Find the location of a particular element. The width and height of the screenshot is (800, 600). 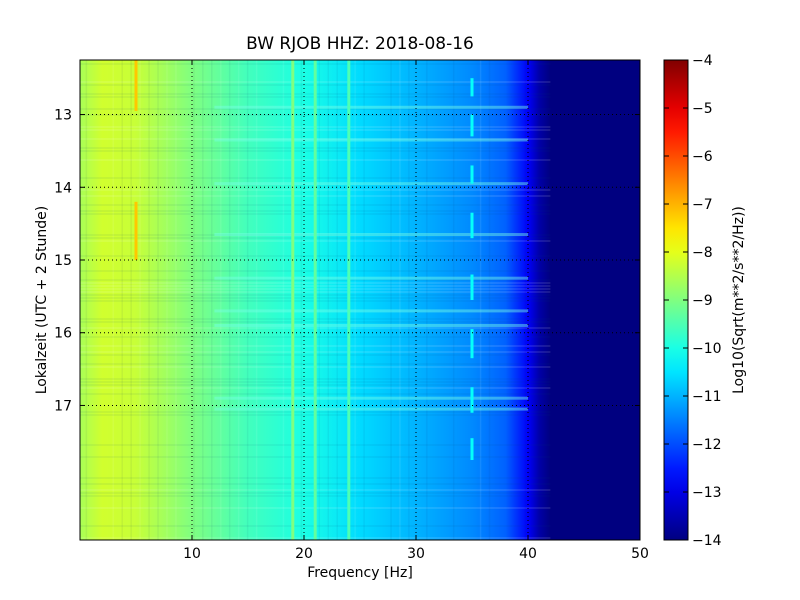

colorbar-ticks: −4 −5 −6 −7 −8 −9 −10 −11 −12 −13 −14 is located at coordinates (693, 301).